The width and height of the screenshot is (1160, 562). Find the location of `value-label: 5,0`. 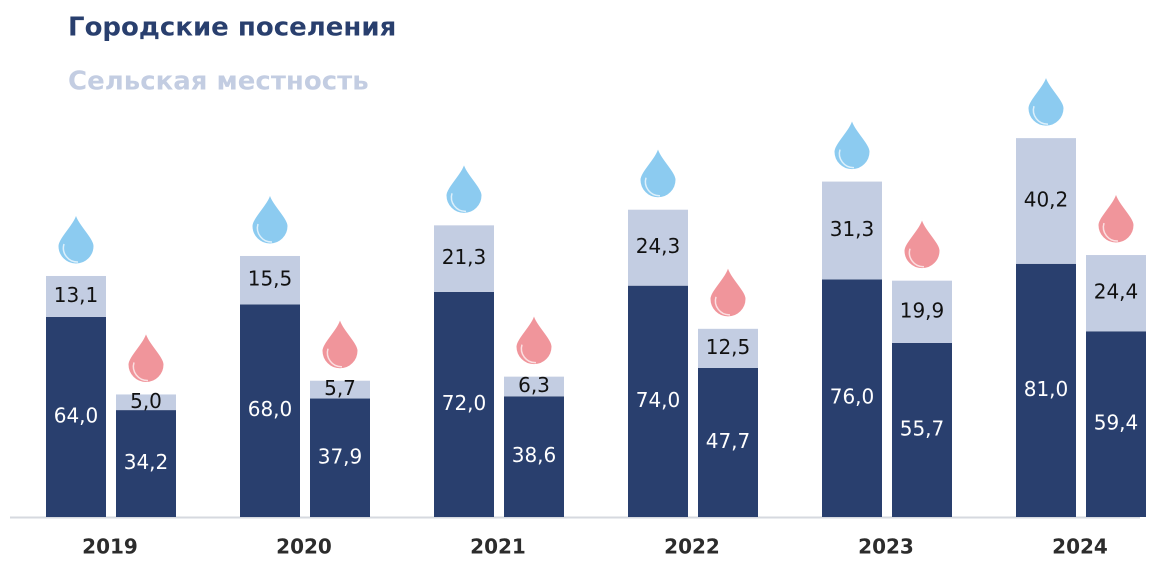

value-label: 5,0 is located at coordinates (146, 401).